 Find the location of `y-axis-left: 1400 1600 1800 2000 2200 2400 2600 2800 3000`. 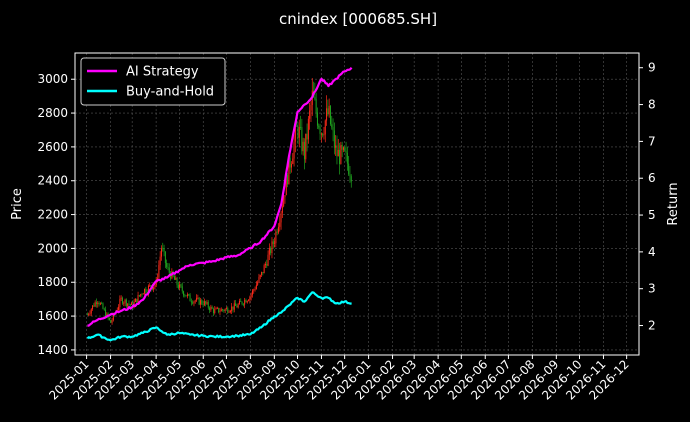

y-axis-left: 1400 1600 1800 2000 2200 2400 2600 2800 3000 is located at coordinates (56, 214).